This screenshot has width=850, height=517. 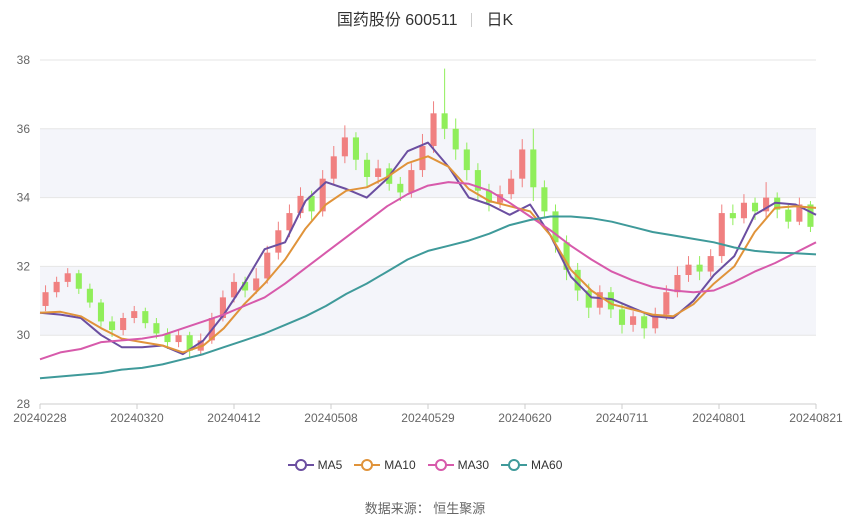 I want to click on legend-label: MA60, so click(x=547, y=465).